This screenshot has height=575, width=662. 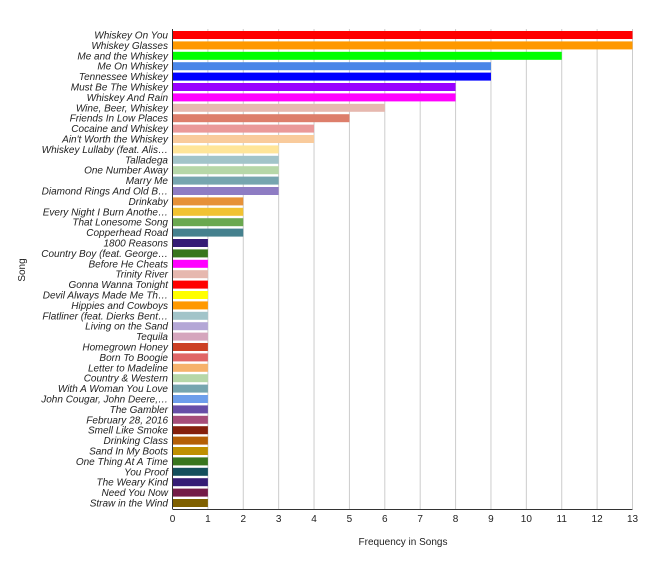 I want to click on category-label: Smell Like Smoke, so click(x=128, y=431).